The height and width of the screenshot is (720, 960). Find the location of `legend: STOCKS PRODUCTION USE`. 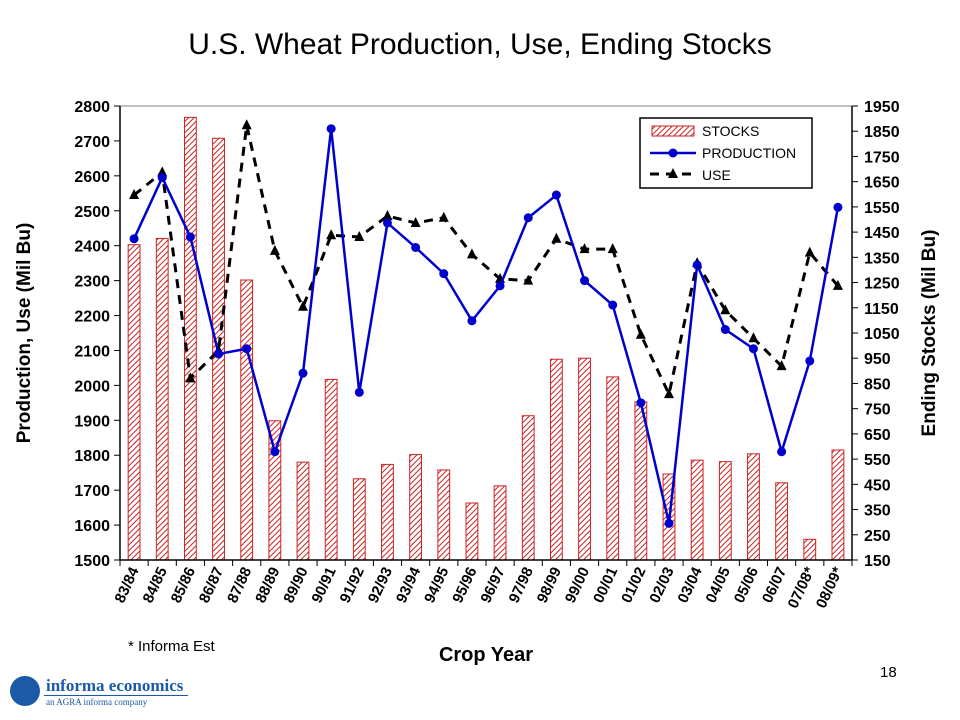

legend: STOCKS PRODUCTION USE is located at coordinates (726, 153).